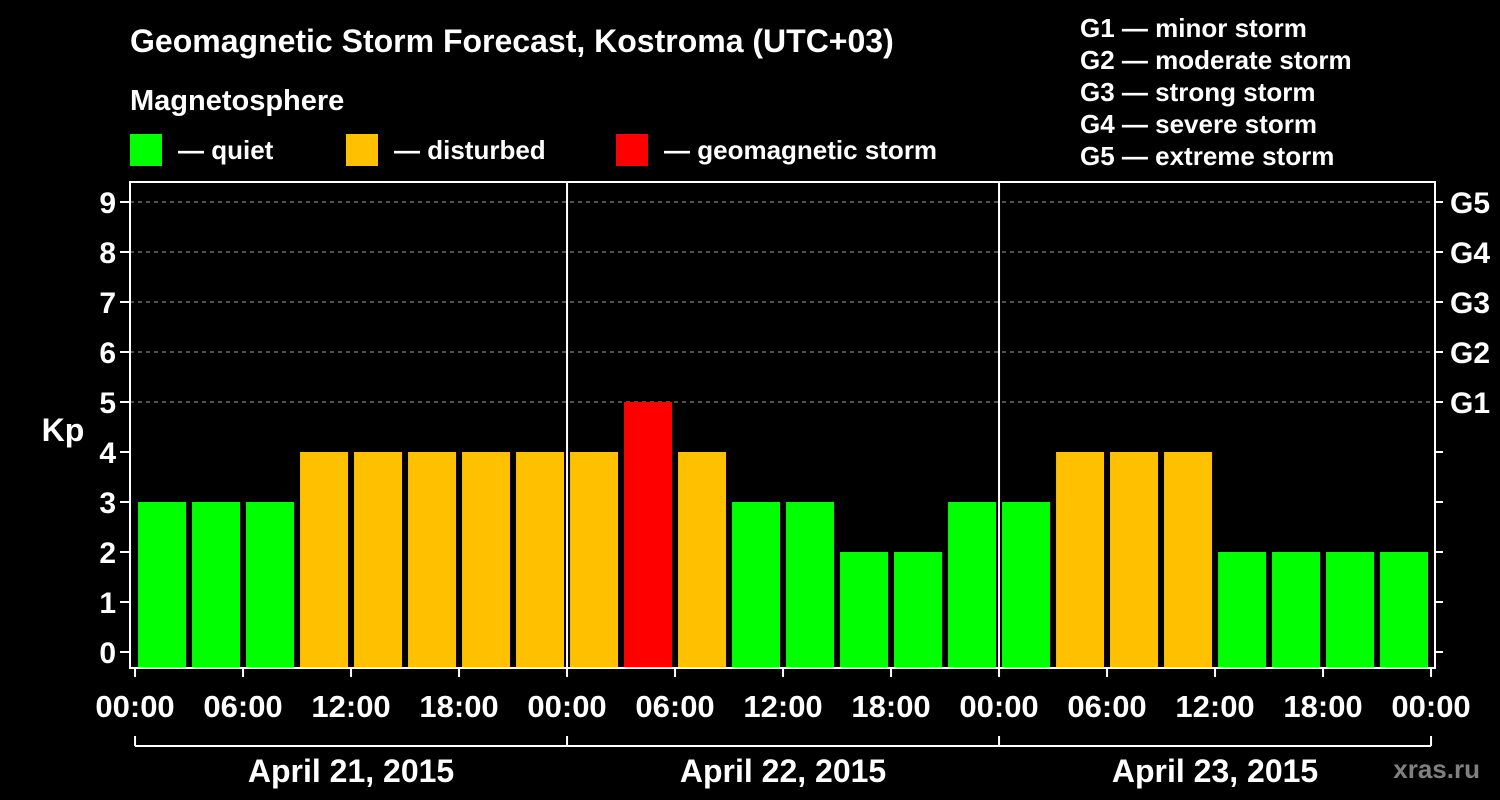 This screenshot has height=800, width=1500. I want to click on y-tick-label: 5, so click(107, 403).